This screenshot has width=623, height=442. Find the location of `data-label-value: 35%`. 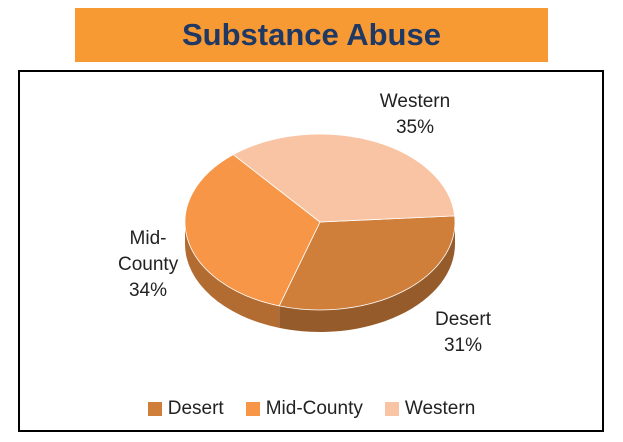

data-label-value: 35% is located at coordinates (415, 127).